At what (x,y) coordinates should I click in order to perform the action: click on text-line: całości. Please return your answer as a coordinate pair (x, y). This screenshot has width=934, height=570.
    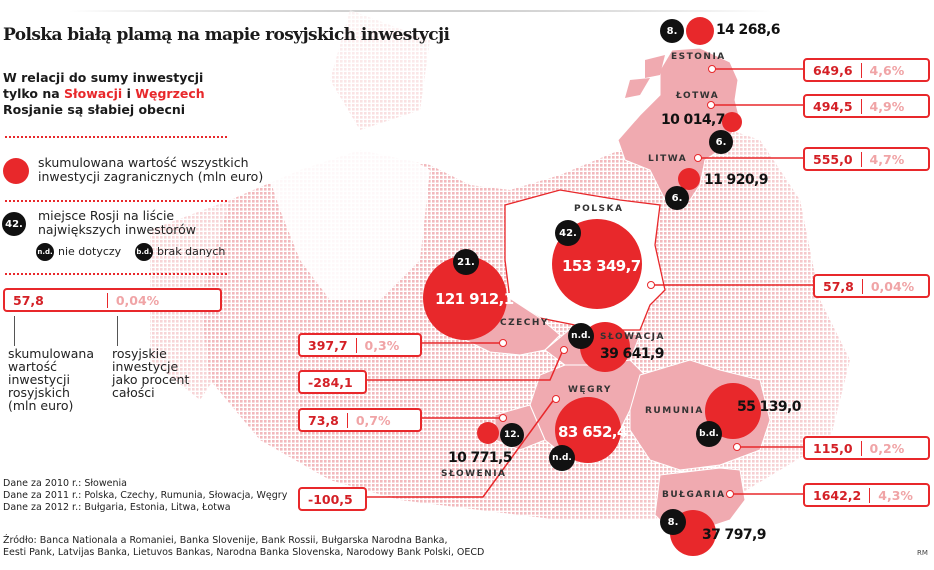
    Looking at the image, I should click on (133, 392).